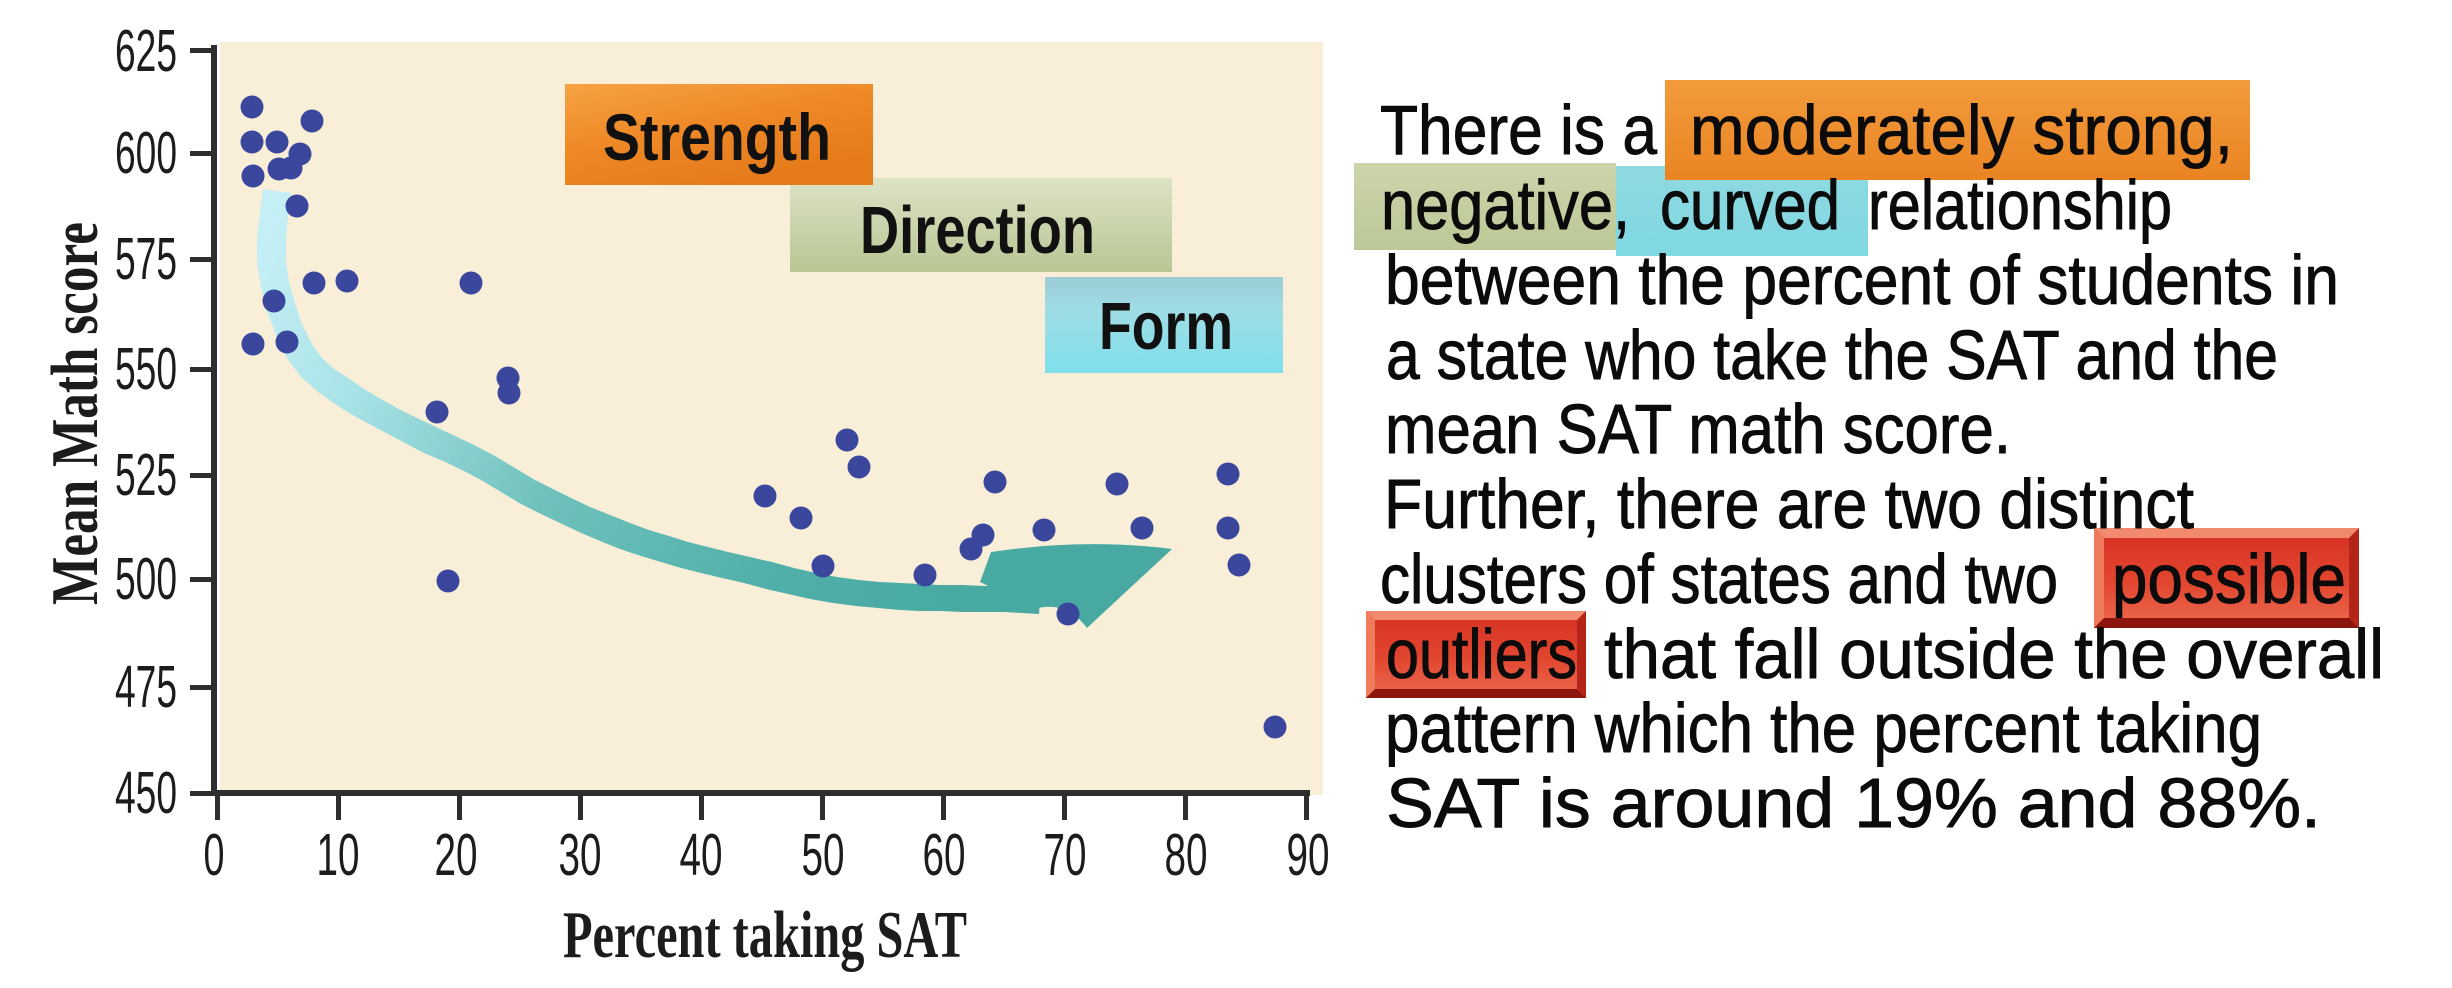 Image resolution: width=2452 pixels, height=988 pixels. Describe the element at coordinates (75, 413) in the screenshot. I see `svg-text: Mean Math score` at that location.